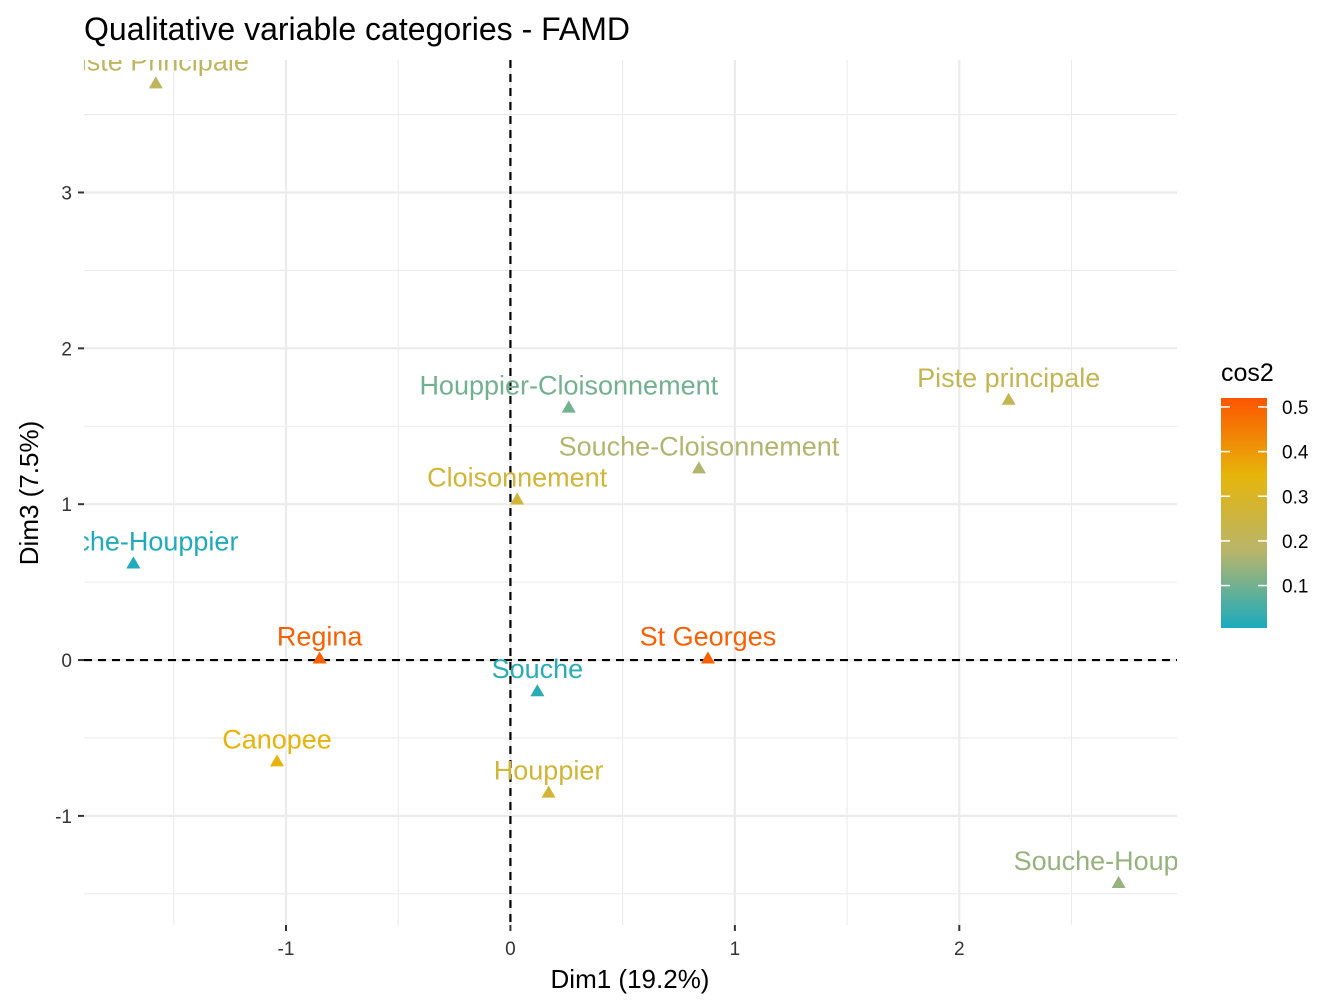 Image resolution: width=1344 pixels, height=1008 pixels. I want to click on y-tick-label: 2, so click(66, 349).